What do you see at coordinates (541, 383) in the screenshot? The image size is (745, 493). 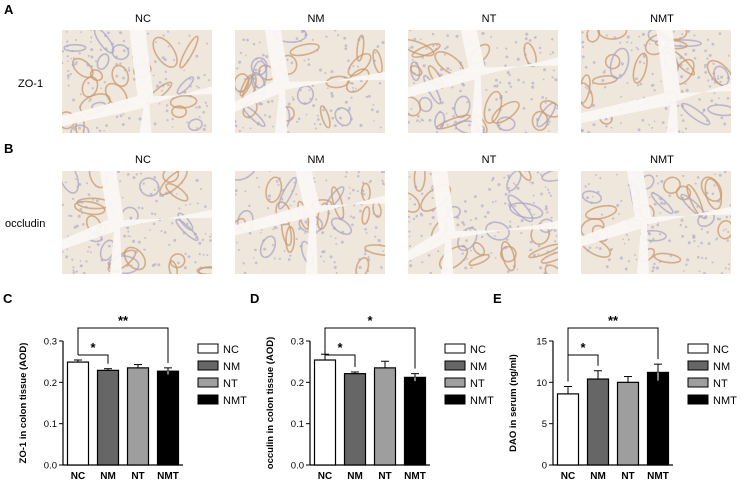 I see `y-tick-label: 10` at bounding box center [541, 383].